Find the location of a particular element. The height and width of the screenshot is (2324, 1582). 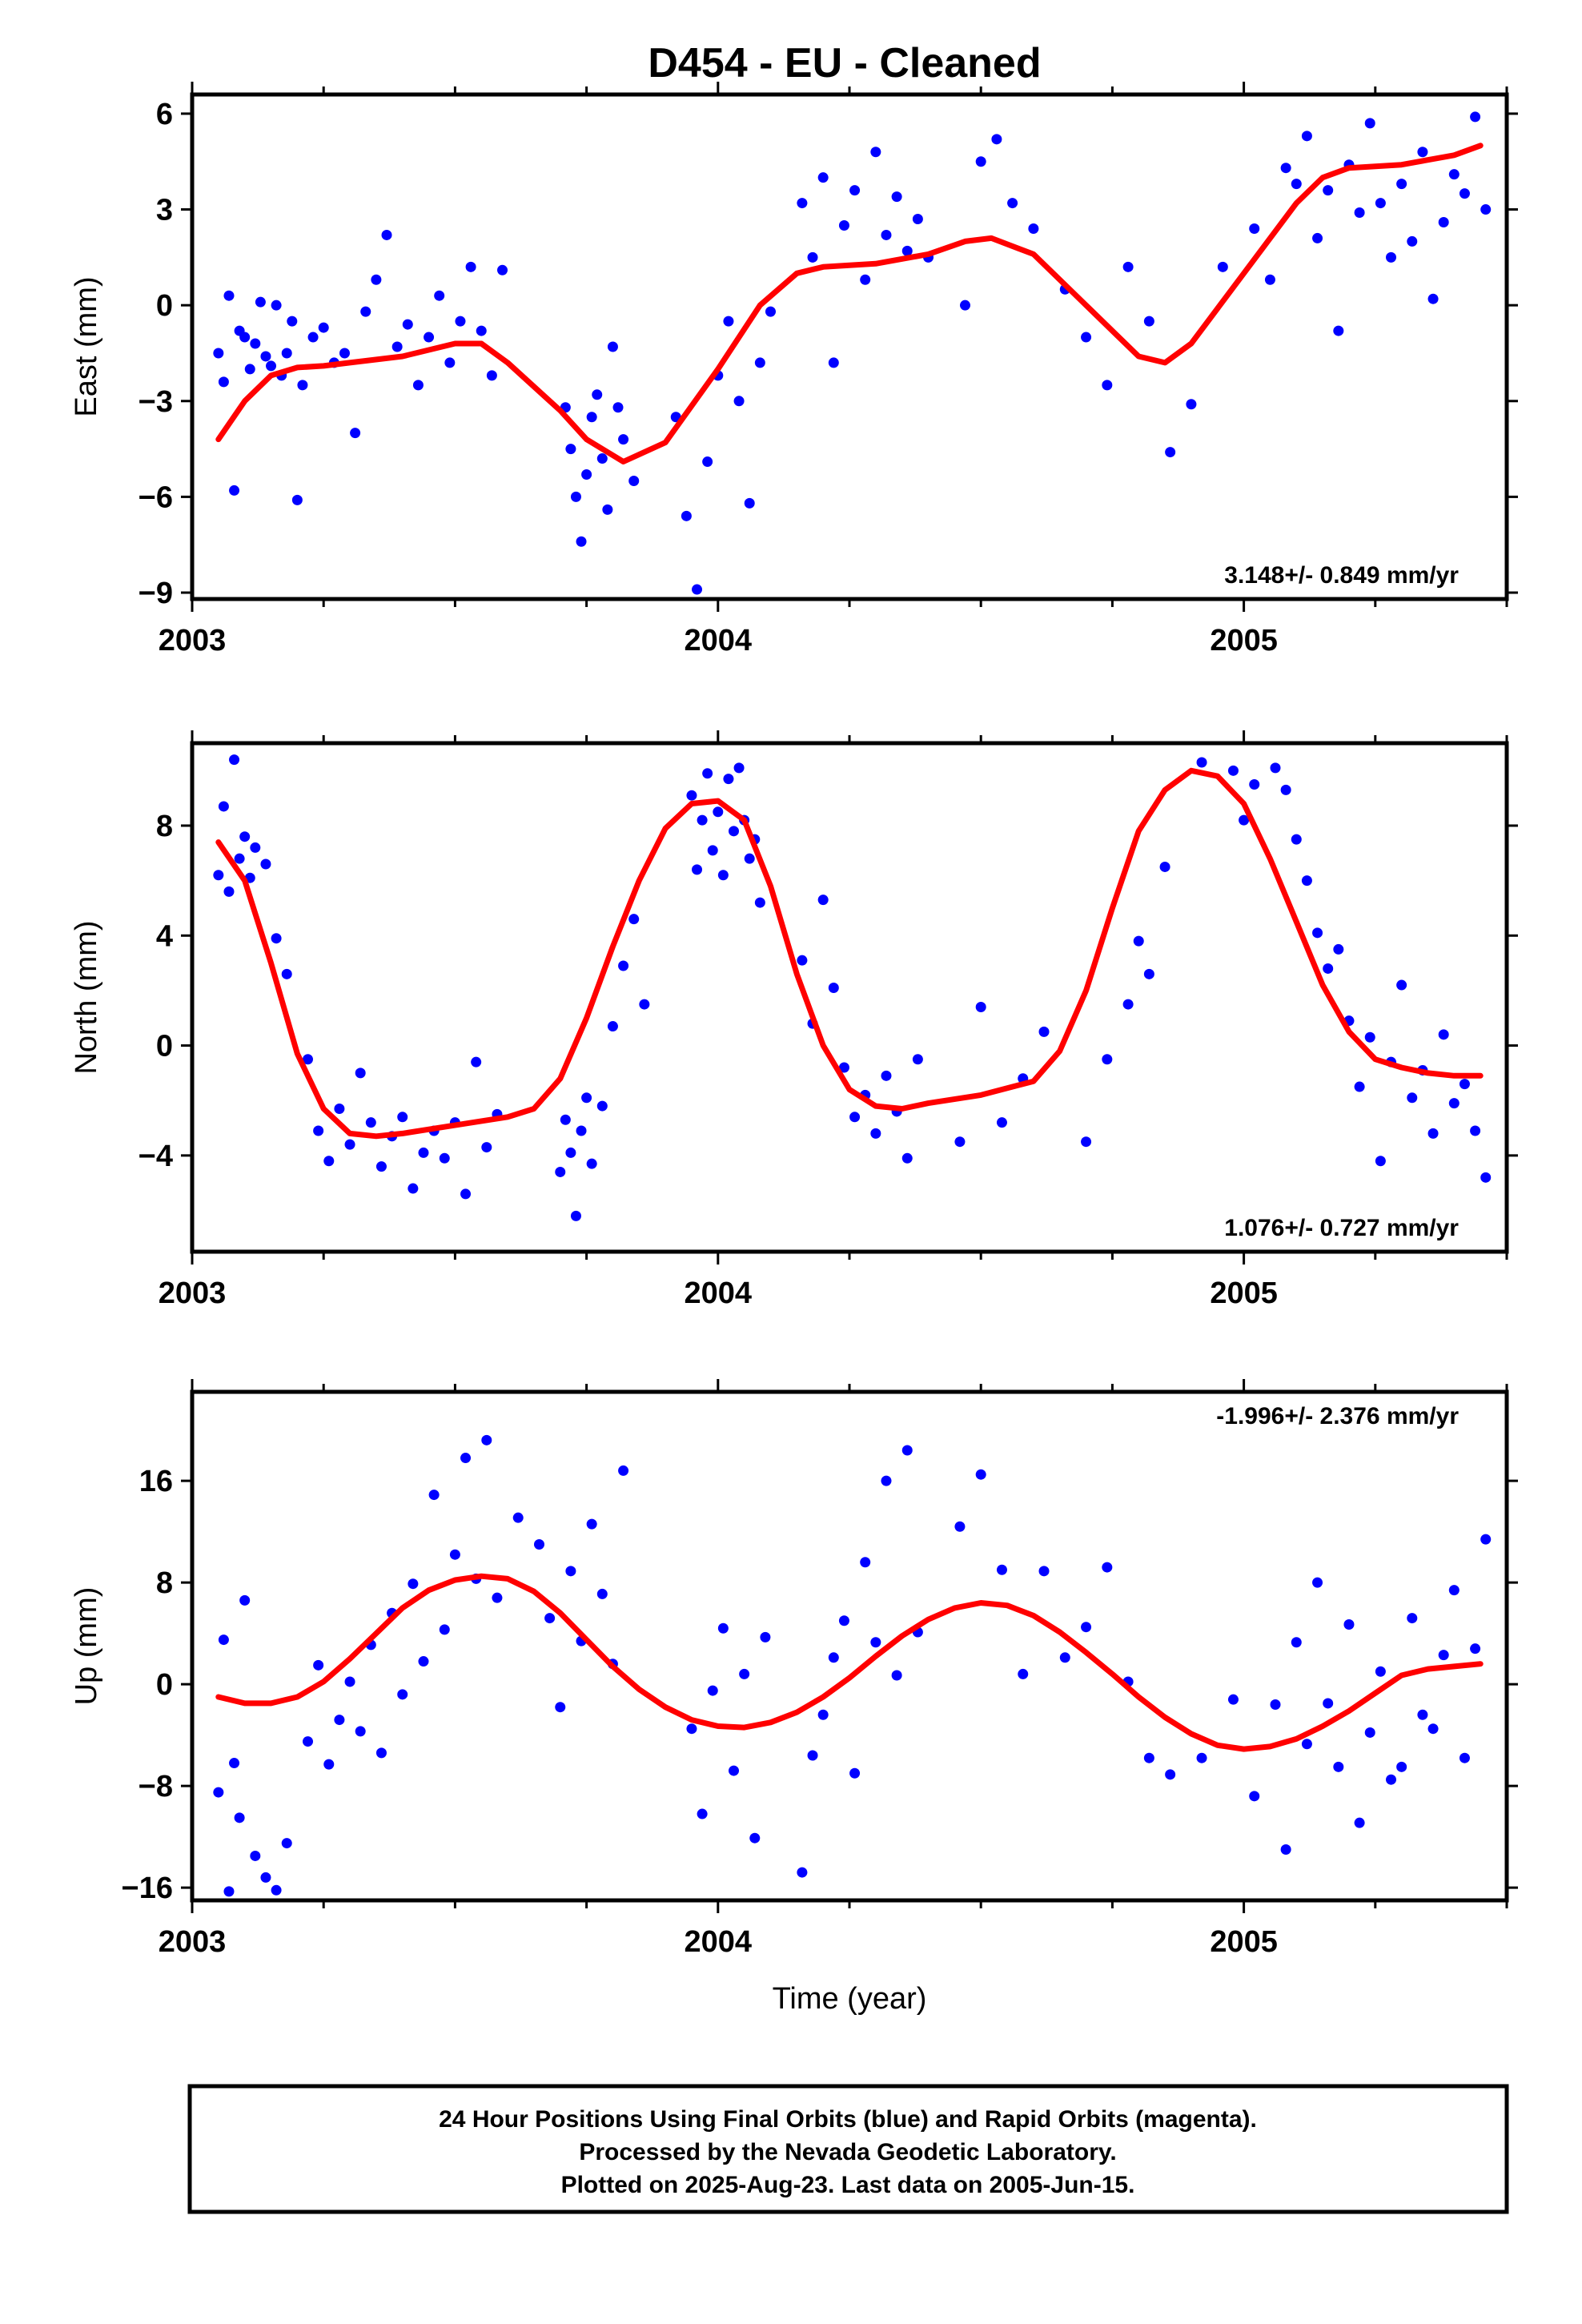

y-tick-label: 6 is located at coordinates (164, 114).